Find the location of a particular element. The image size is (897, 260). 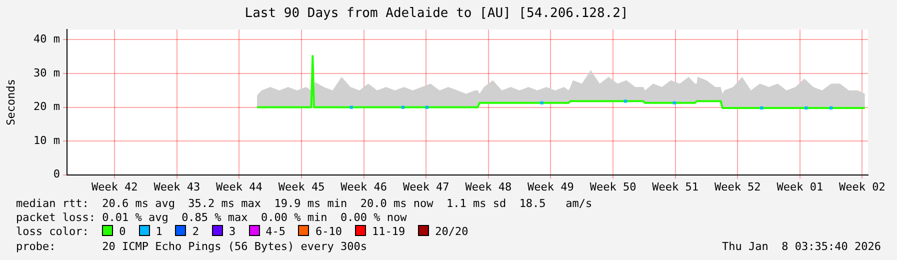

text: probe: 20 ICMP Echo Pings (56 Bytes) every 300s is located at coordinates (191, 247).